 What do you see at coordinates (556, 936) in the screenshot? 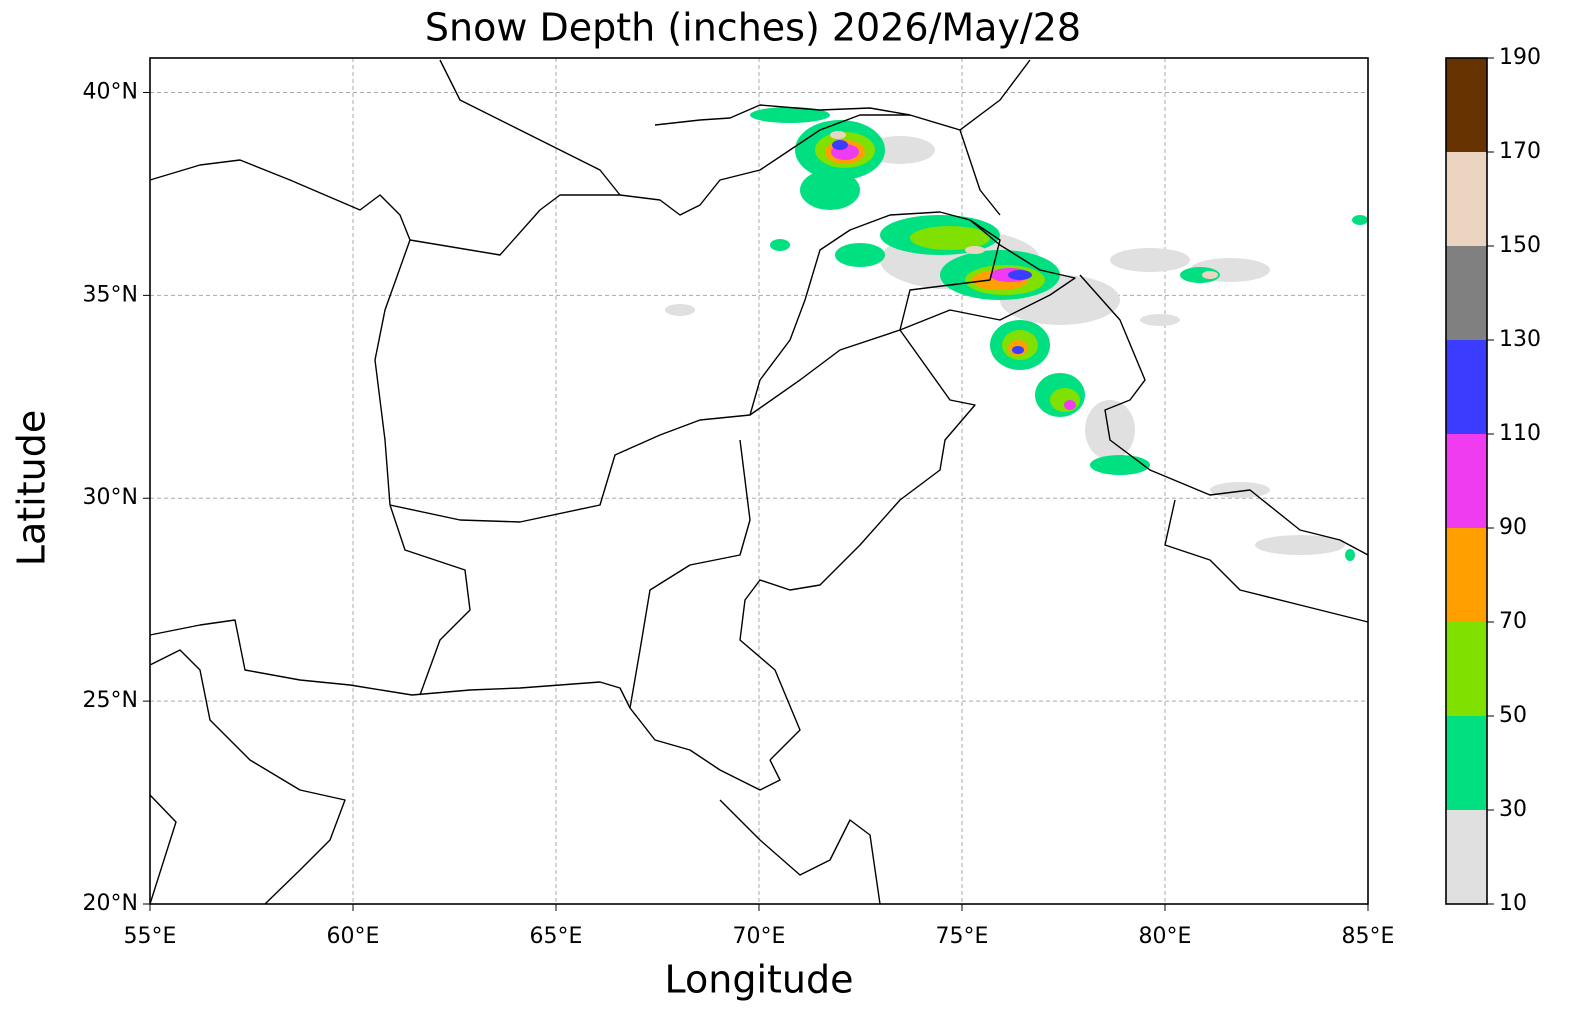
I see `x-tick-label: 65°E` at bounding box center [556, 936].